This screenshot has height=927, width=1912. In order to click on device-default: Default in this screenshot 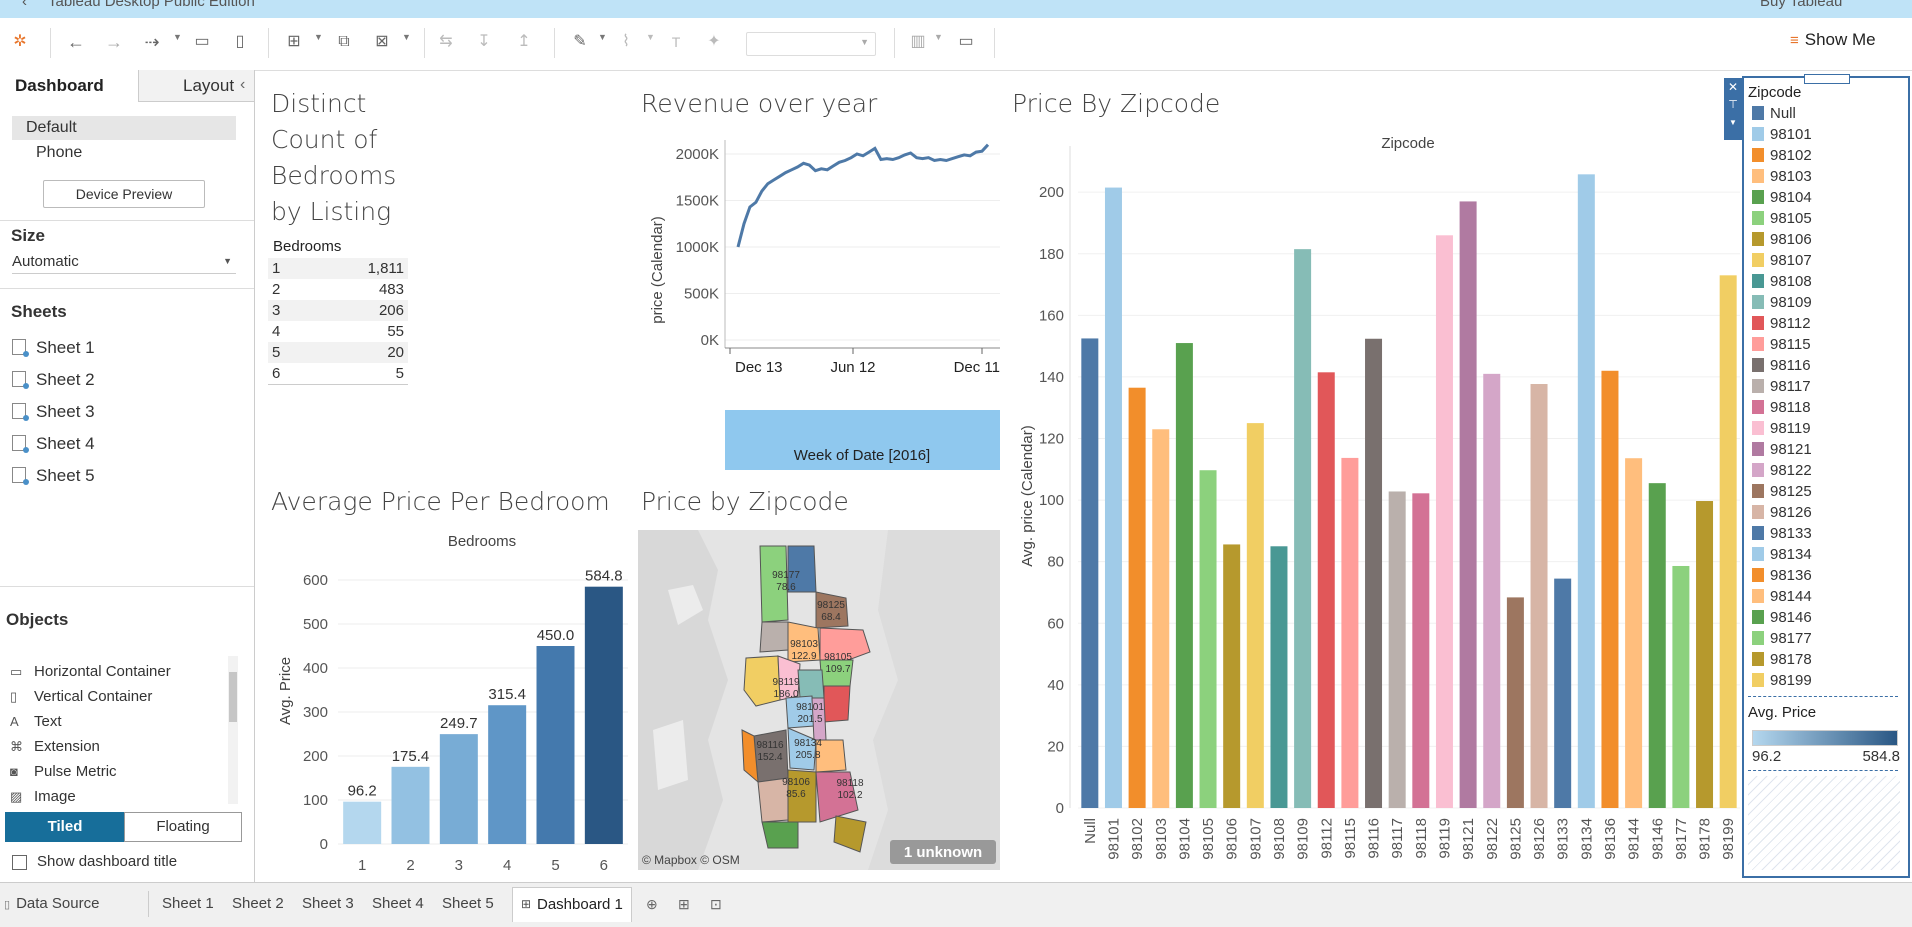, I will do `click(124, 128)`.